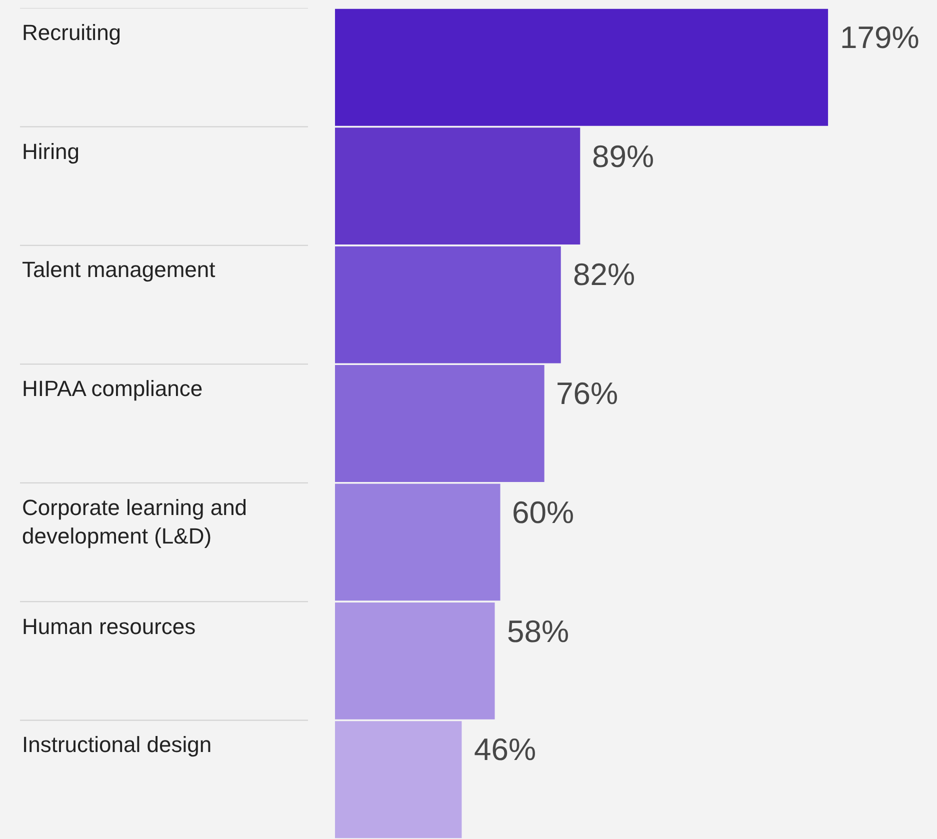 This screenshot has height=839, width=937. I want to click on y-tick-label: HIPAA compliance, so click(112, 388).